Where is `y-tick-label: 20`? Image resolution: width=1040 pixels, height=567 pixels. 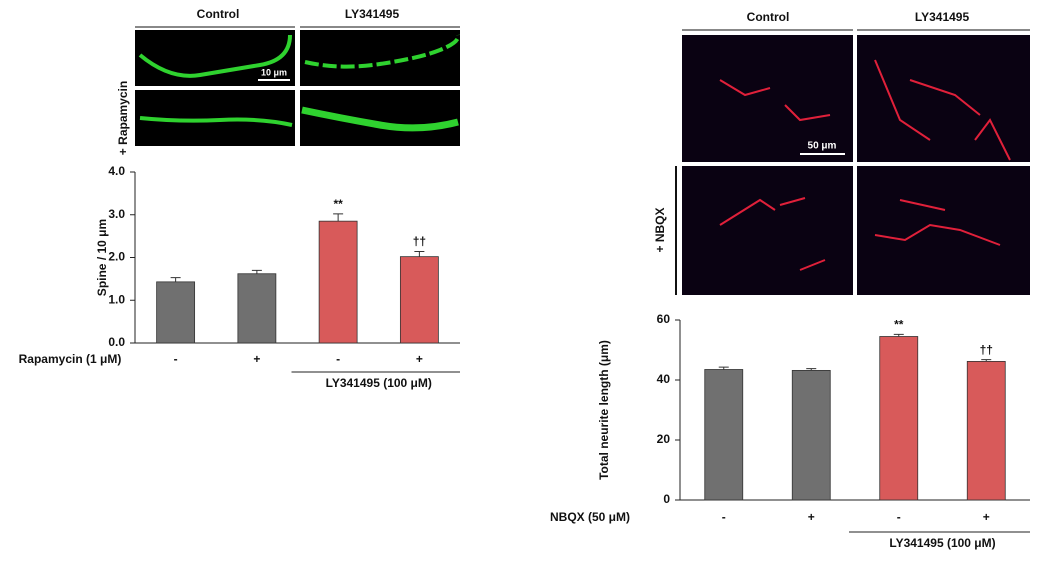 y-tick-label: 20 is located at coordinates (664, 439).